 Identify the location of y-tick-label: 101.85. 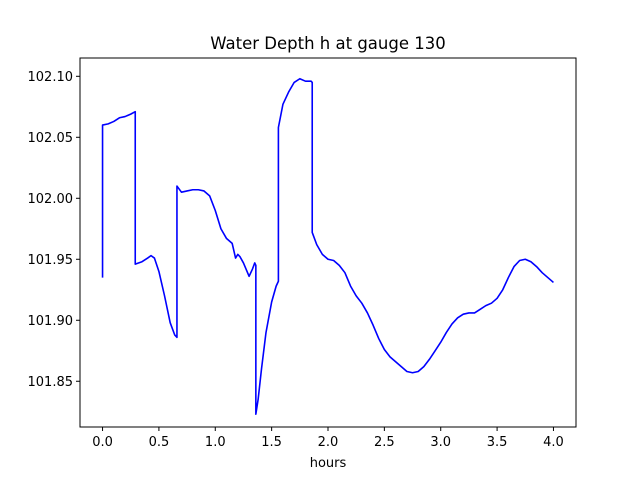
(51, 382).